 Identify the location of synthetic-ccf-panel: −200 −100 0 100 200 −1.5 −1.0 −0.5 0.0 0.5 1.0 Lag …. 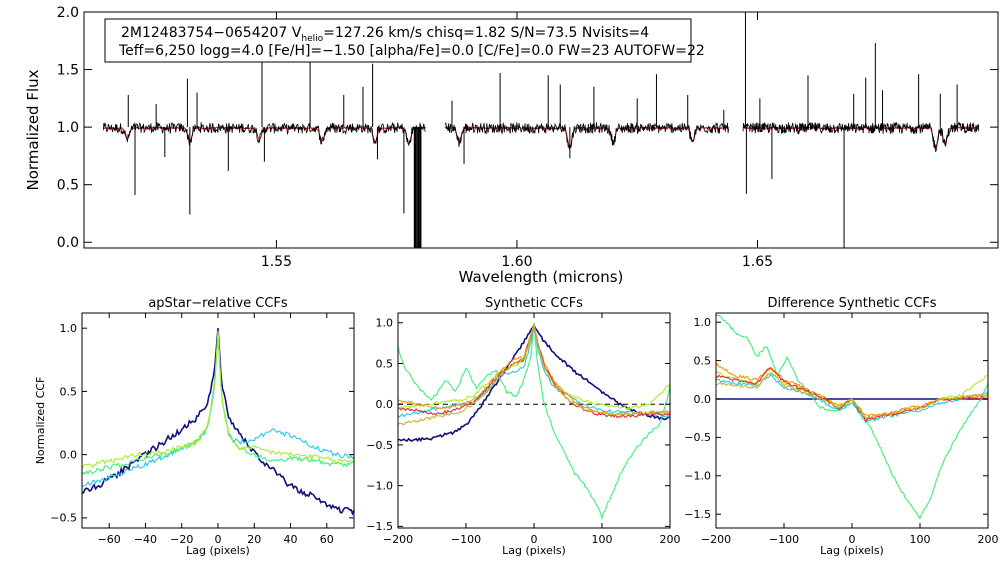
(523, 426).